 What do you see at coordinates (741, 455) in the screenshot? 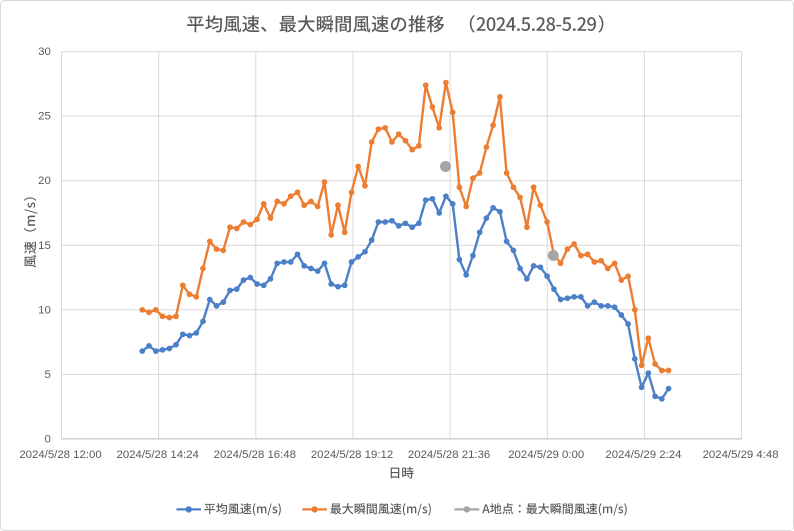
I see `svg-text: 2024/5/29 4:48` at bounding box center [741, 455].